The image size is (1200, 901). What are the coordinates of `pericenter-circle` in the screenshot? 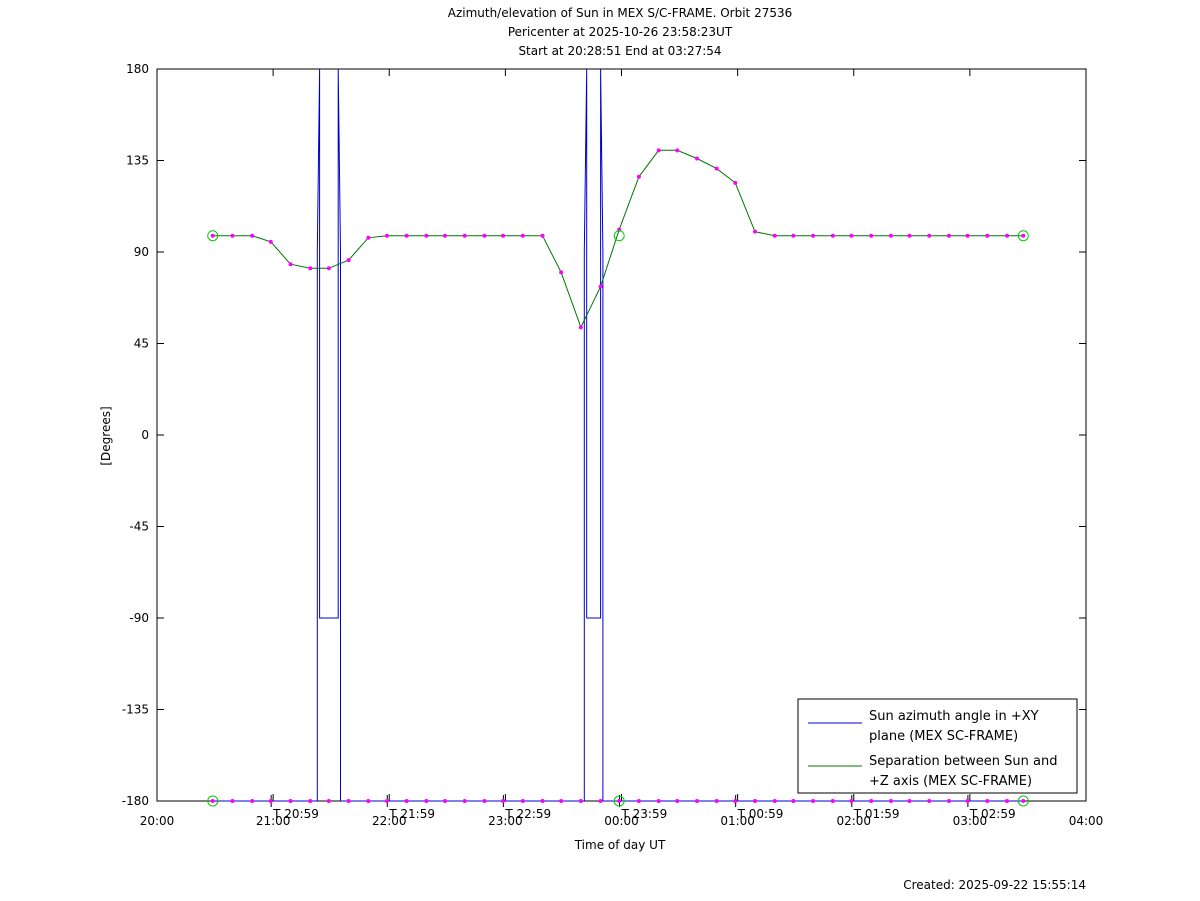 It's located at (619, 236).